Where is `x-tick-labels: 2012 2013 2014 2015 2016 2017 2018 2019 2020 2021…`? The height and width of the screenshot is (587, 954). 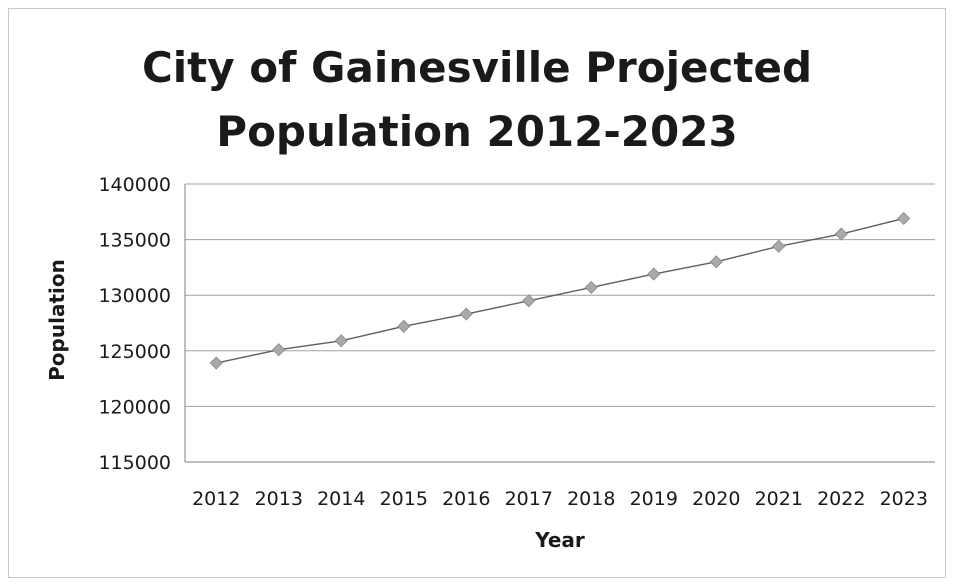
x-tick-labels: 2012 2013 2014 2015 2016 2017 2018 2019 2020 2021… is located at coordinates (560, 499).